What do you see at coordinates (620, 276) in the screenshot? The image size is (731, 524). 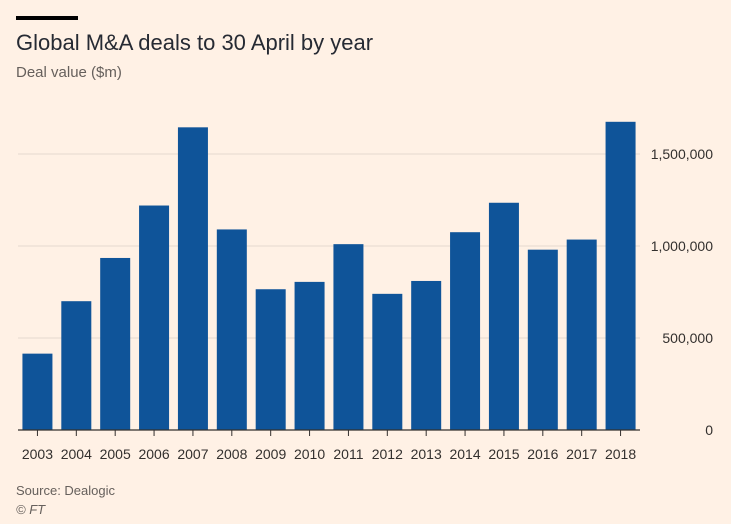 I see `bar-2018` at bounding box center [620, 276].